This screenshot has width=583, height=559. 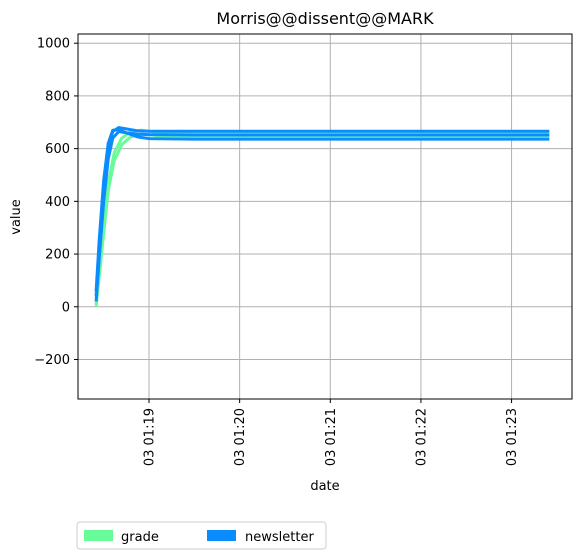 I want to click on legend-swatch-grade, so click(x=98, y=535).